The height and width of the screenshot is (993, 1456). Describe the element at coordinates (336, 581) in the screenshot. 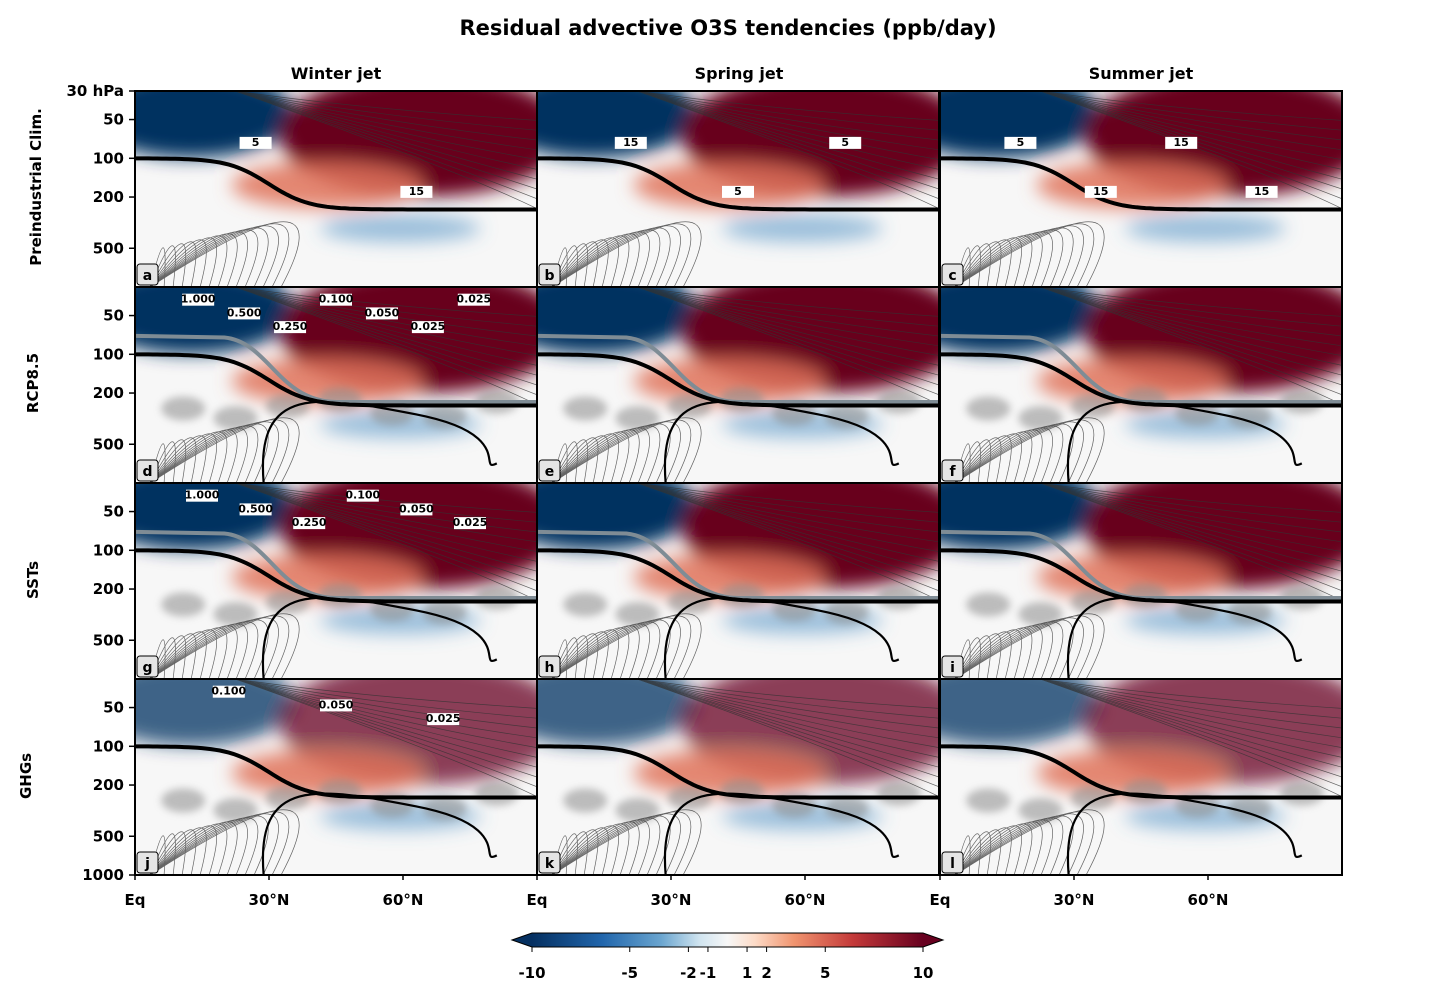

I see `panel-g: 1.000 0.500 0.250 0.100 0.050 0.025 g` at that location.